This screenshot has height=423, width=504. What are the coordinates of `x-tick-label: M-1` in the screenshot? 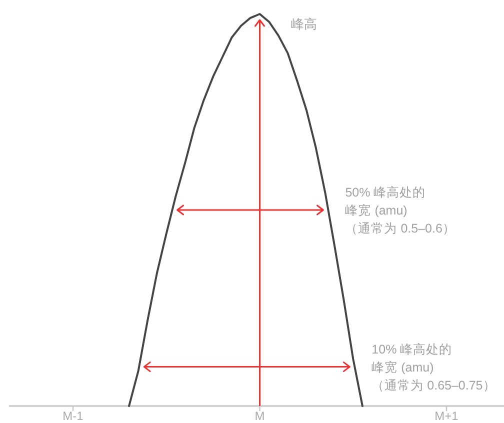 It's located at (73, 416).